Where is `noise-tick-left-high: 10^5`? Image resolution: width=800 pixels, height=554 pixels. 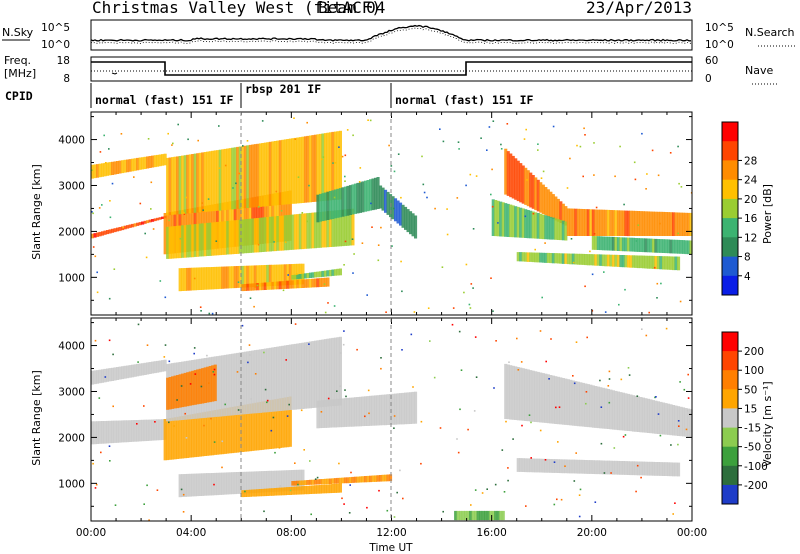 noise-tick-left-high: 10^5 is located at coordinates (55, 28).